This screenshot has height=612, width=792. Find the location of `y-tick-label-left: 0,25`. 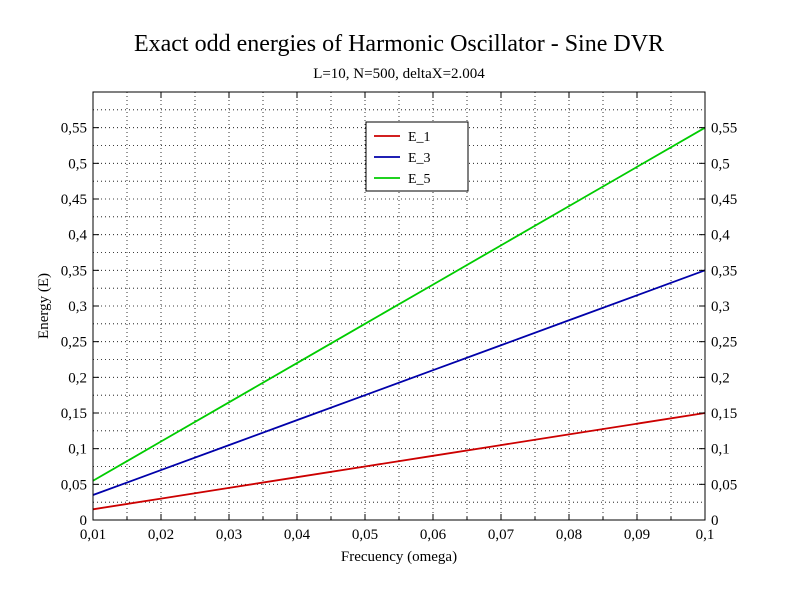

y-tick-label-left: 0,25 is located at coordinates (74, 343).